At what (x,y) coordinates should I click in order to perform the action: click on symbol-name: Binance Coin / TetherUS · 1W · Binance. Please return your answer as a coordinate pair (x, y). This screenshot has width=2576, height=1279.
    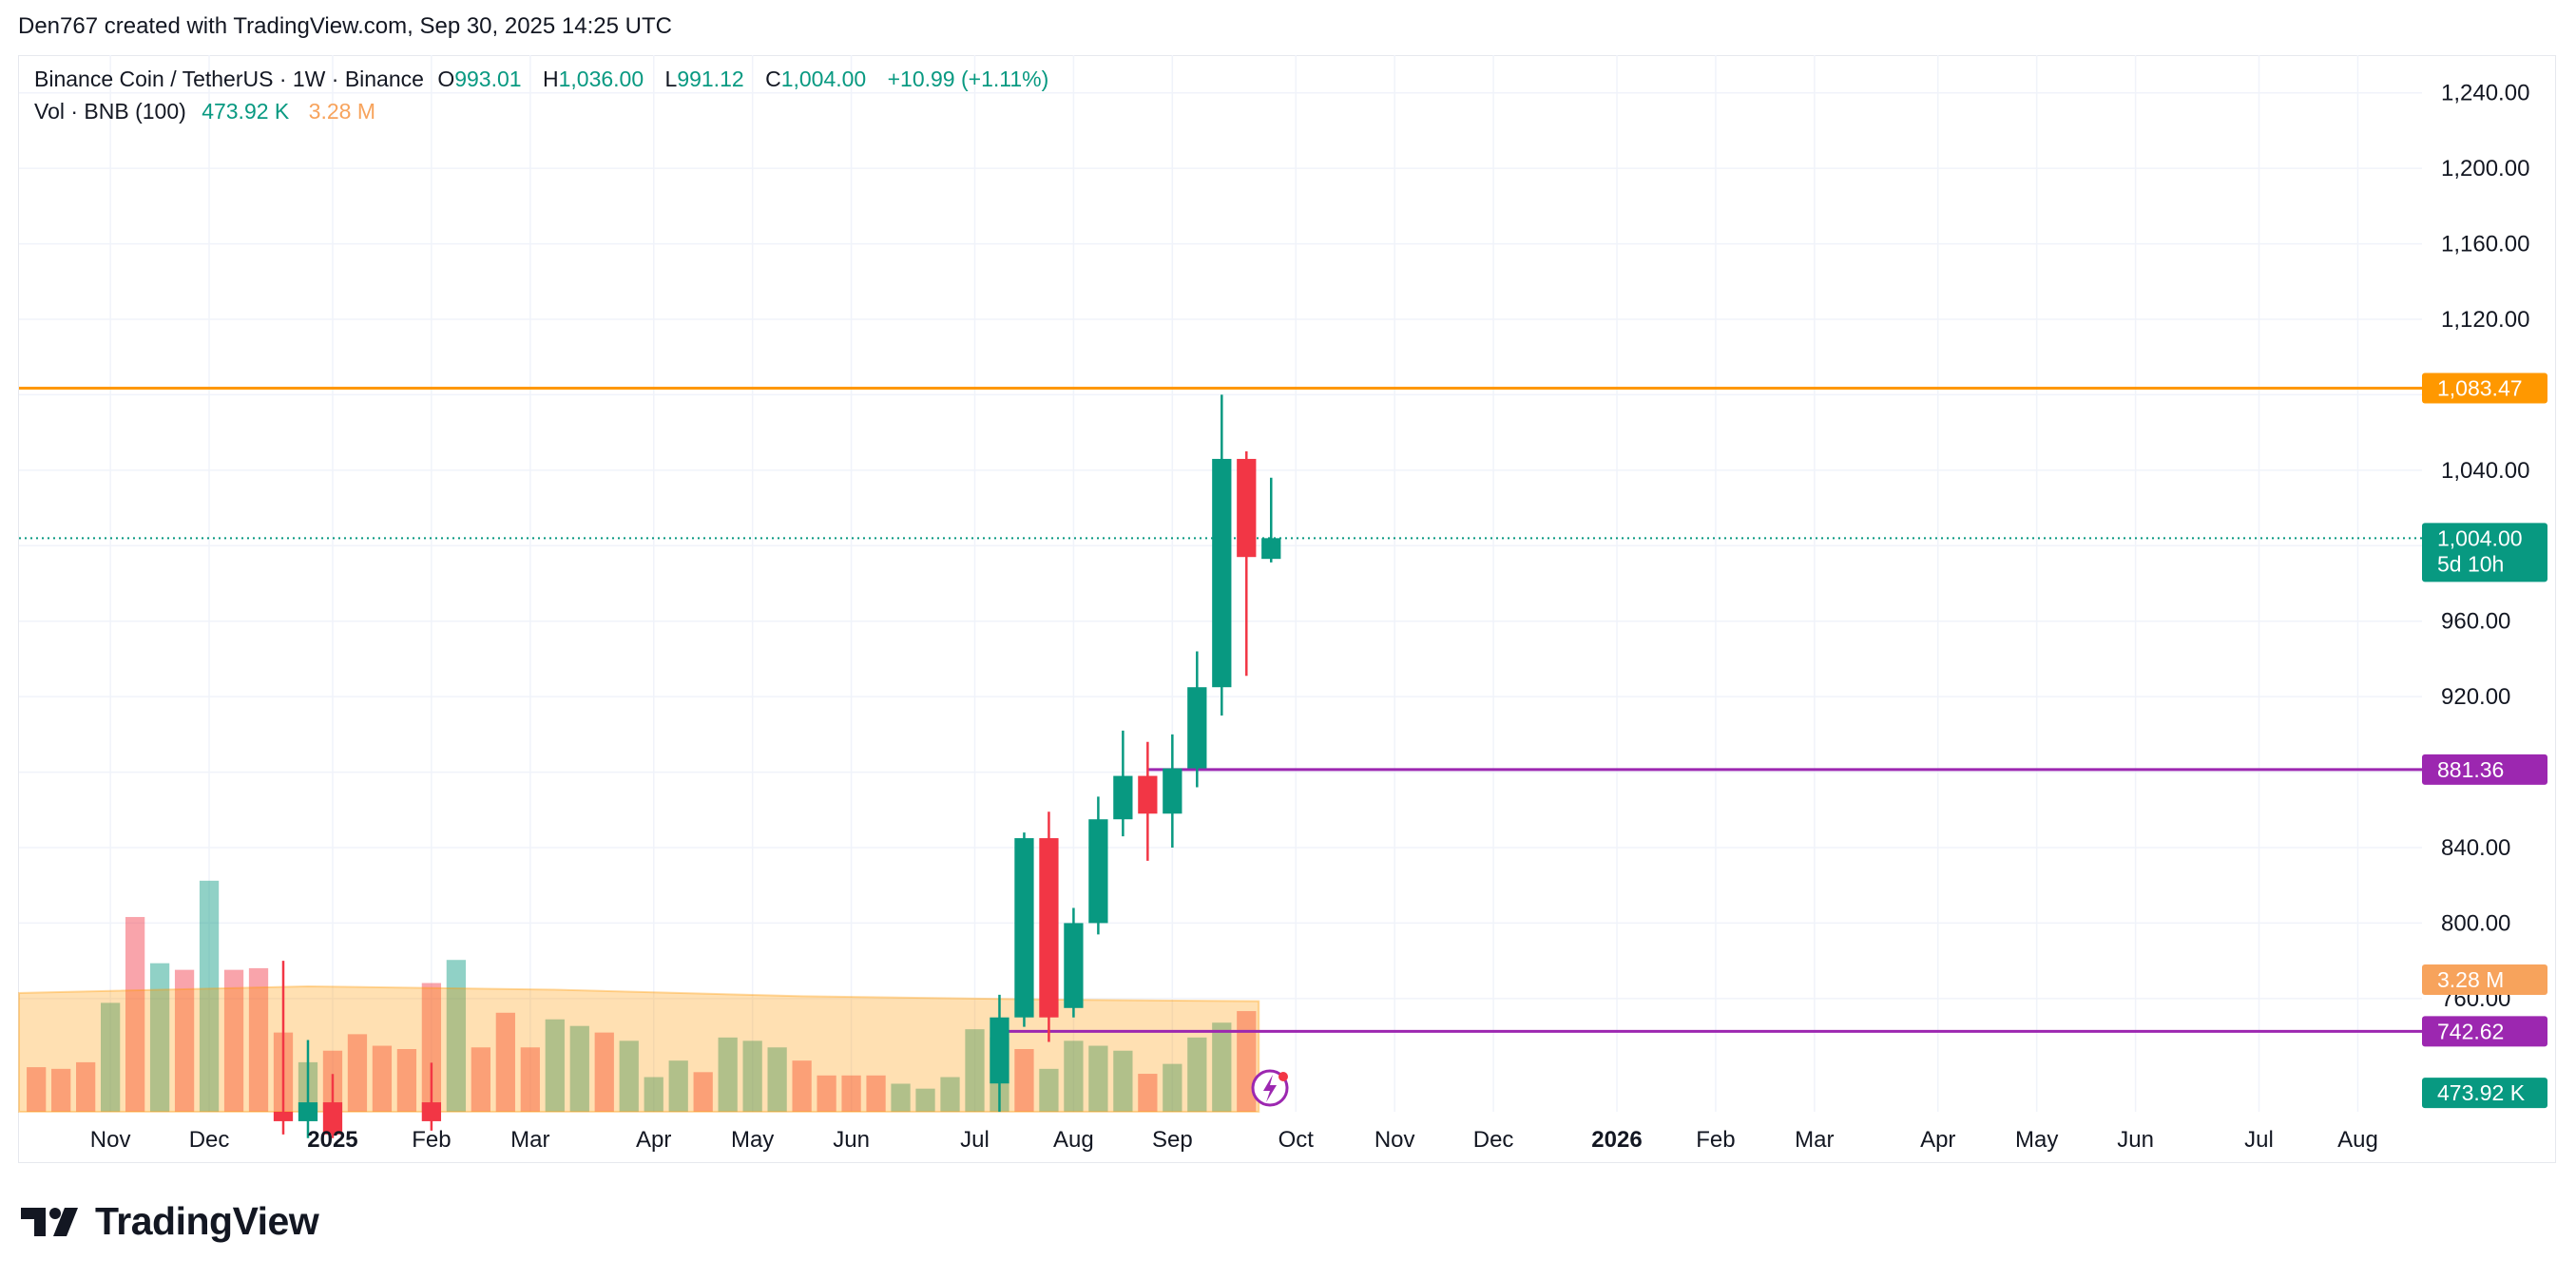
    Looking at the image, I should click on (229, 79).